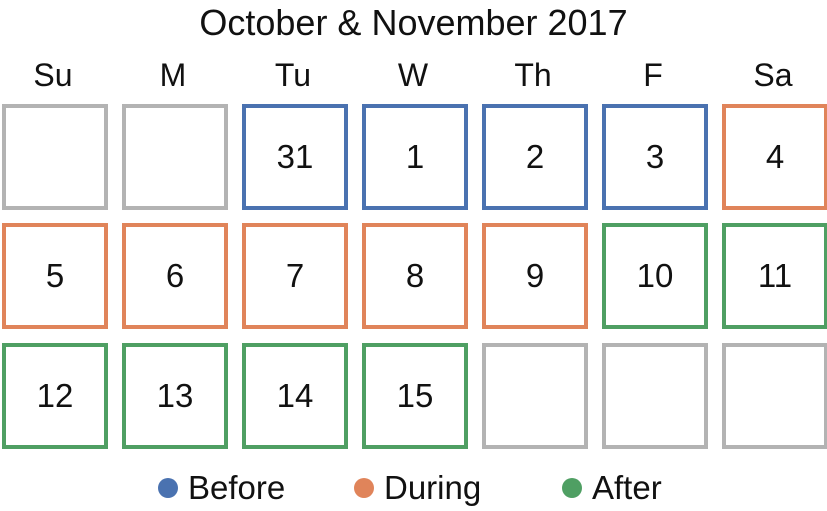  I want to click on legend-item-before: Before, so click(221, 488).